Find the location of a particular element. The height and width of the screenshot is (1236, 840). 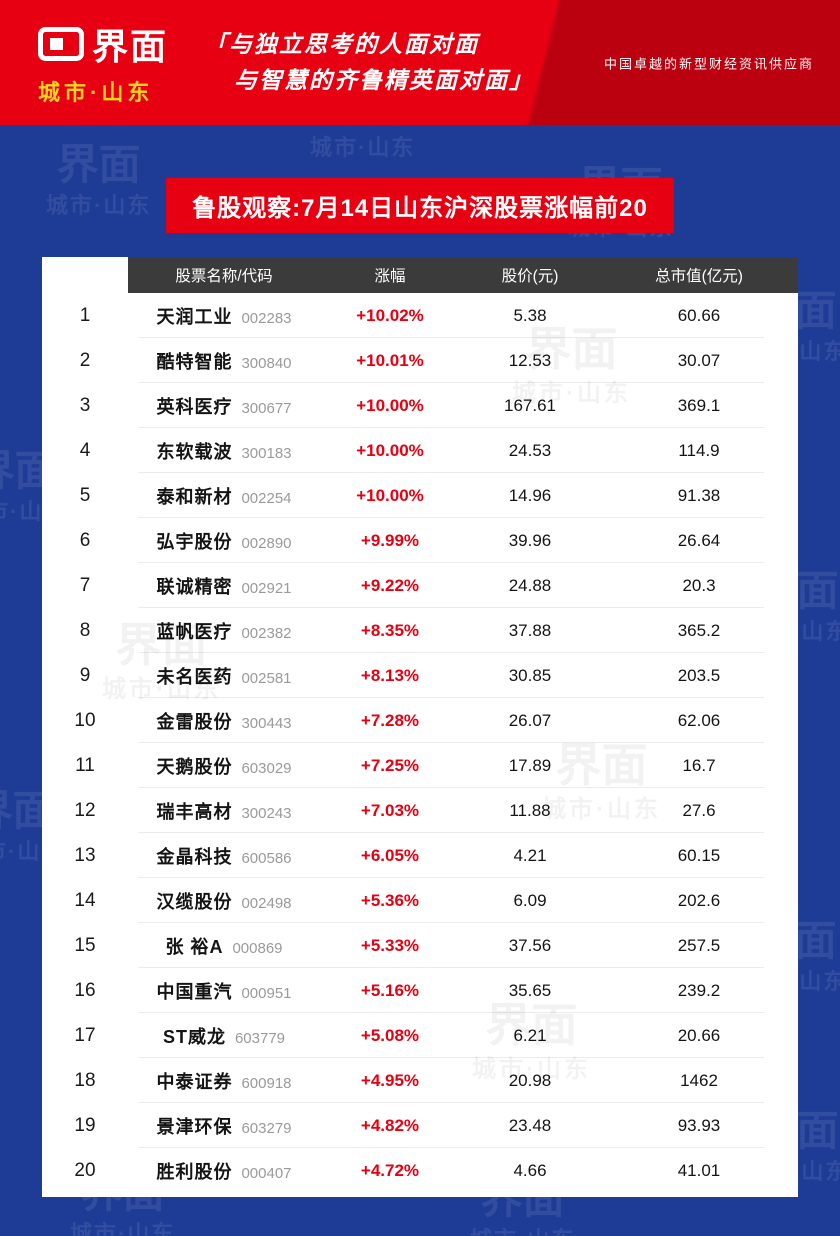

stock-price: 11.88 is located at coordinates (530, 810).